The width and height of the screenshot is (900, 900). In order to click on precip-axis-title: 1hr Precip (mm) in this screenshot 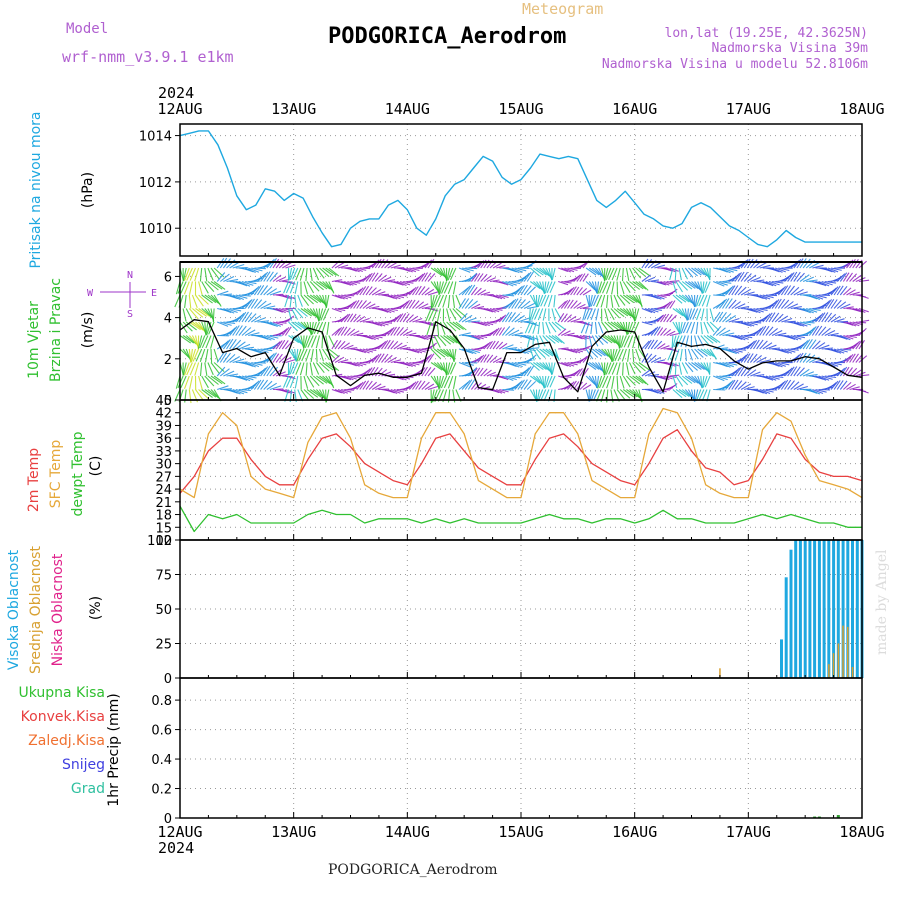, I will do `click(114, 749)`.